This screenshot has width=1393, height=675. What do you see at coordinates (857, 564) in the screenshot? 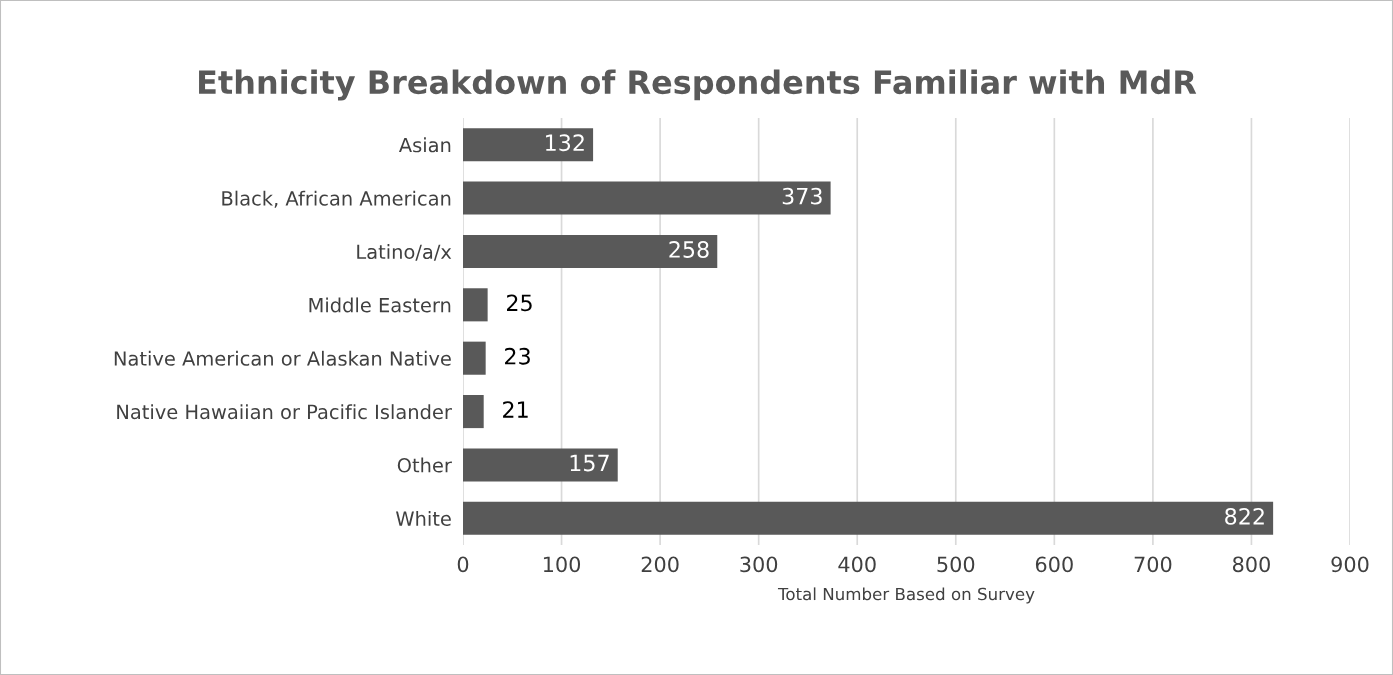
I see `x-tick-label: 400` at bounding box center [857, 564].